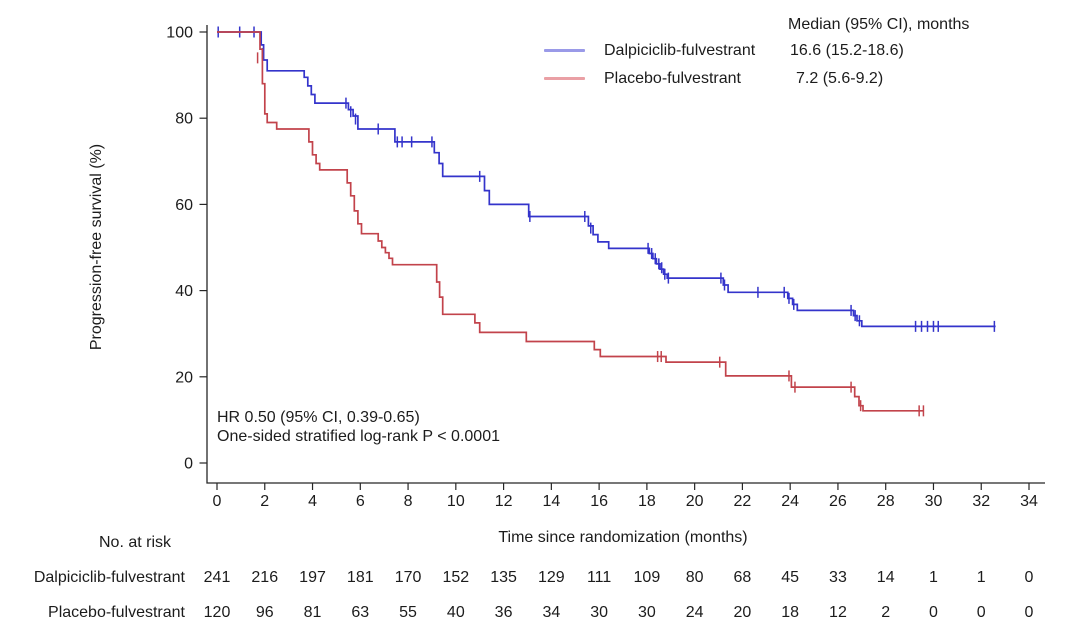  Describe the element at coordinates (179, 33) in the screenshot. I see `y-axis-tick-label: 100` at that location.